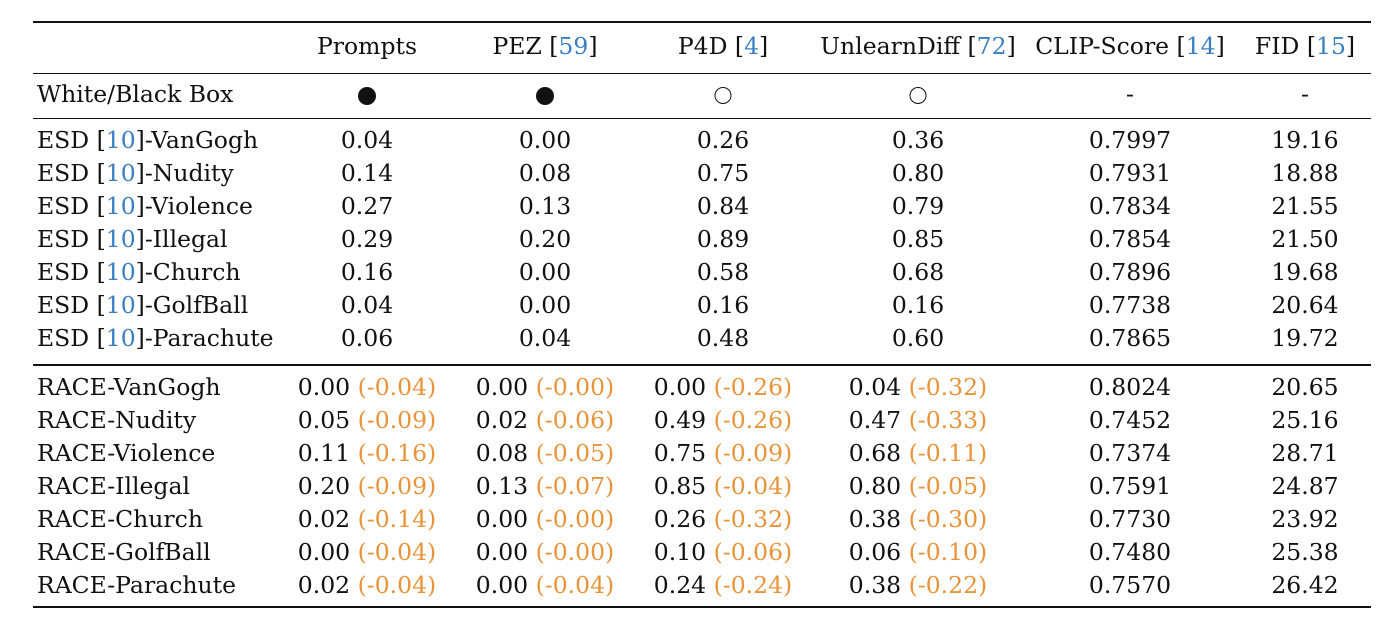 The width and height of the screenshot is (1400, 623). Describe the element at coordinates (1130, 94) in the screenshot. I see `clip-box-marker: -` at that location.